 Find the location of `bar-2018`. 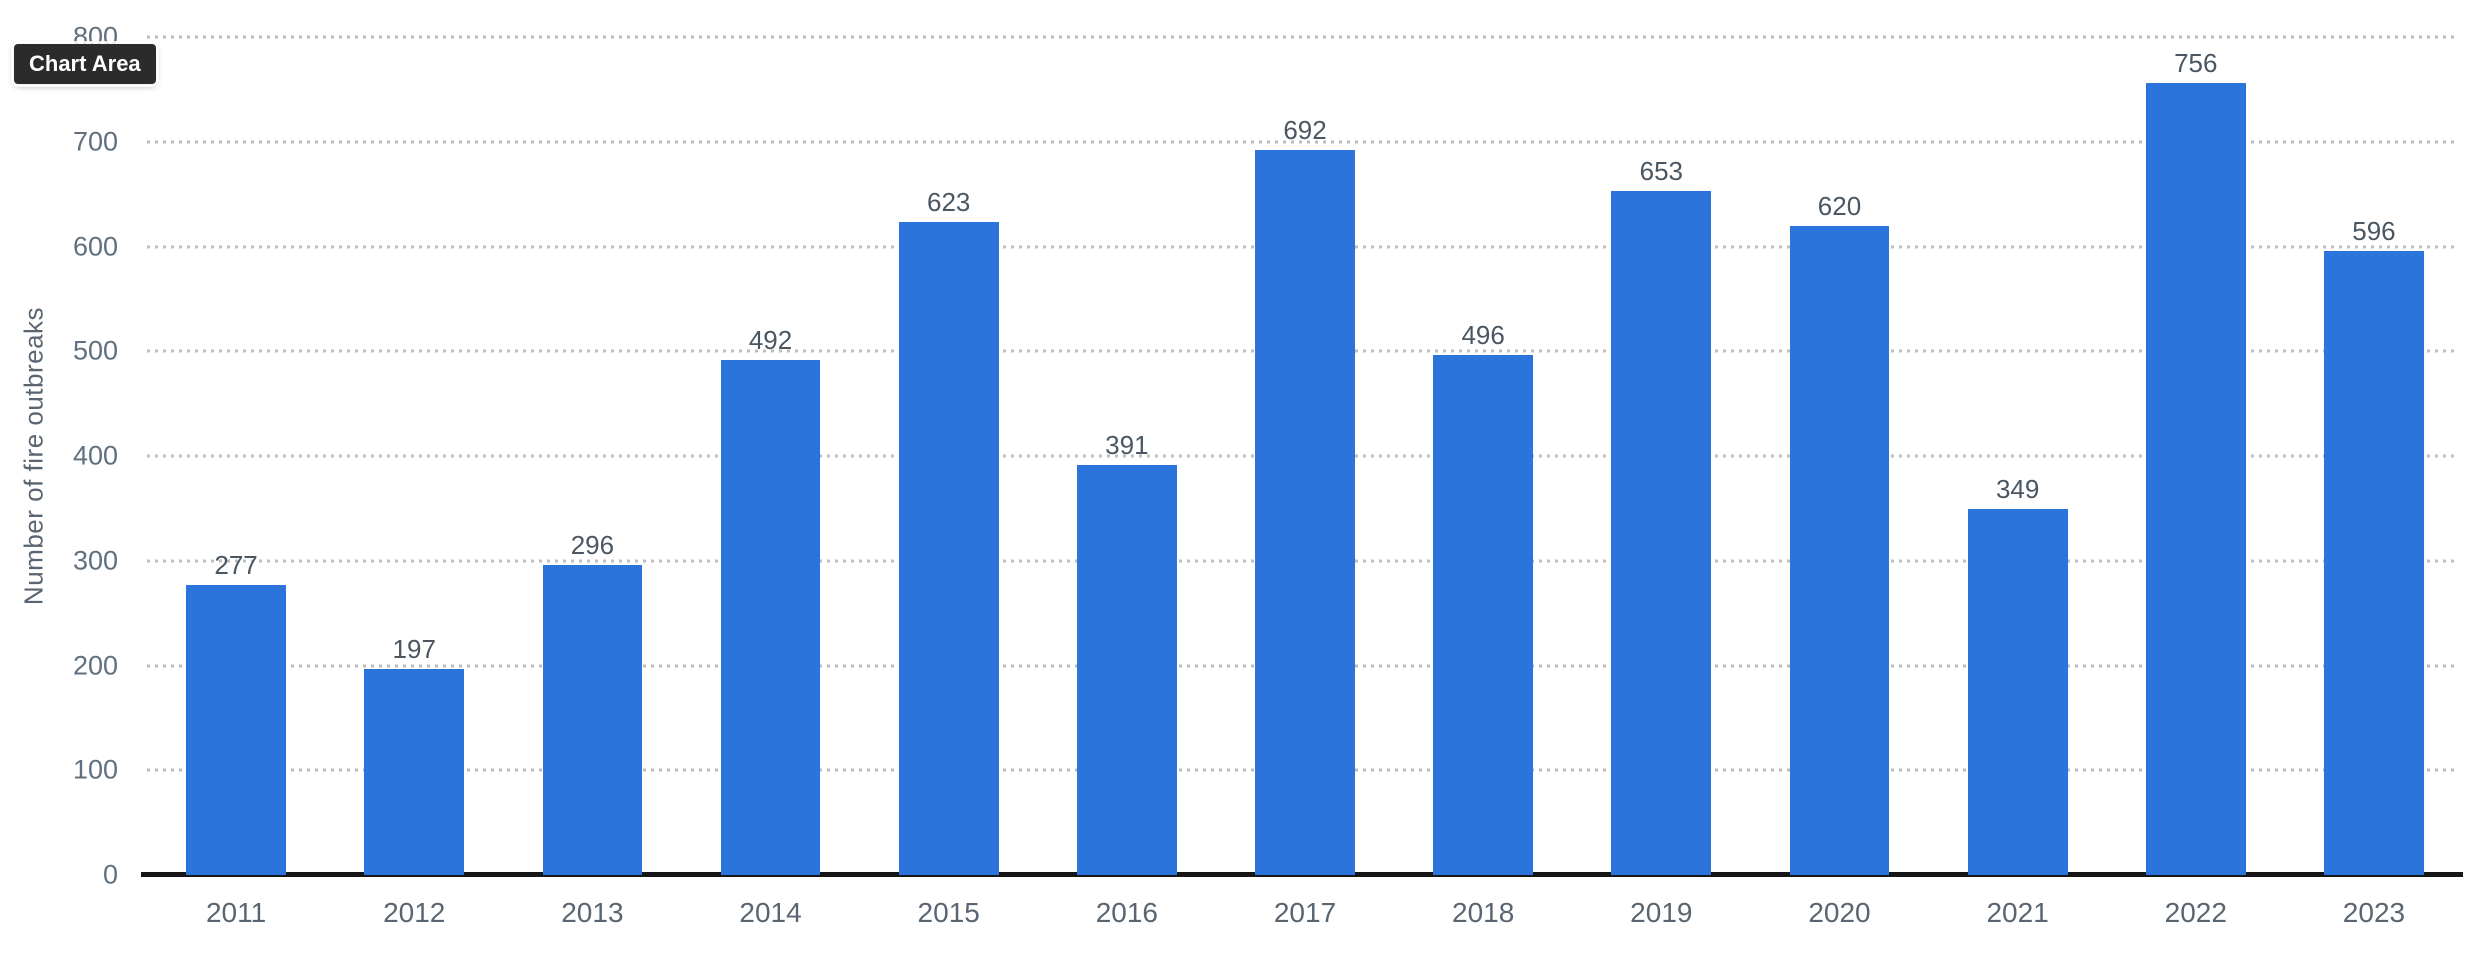

bar-2018 is located at coordinates (1483, 615).